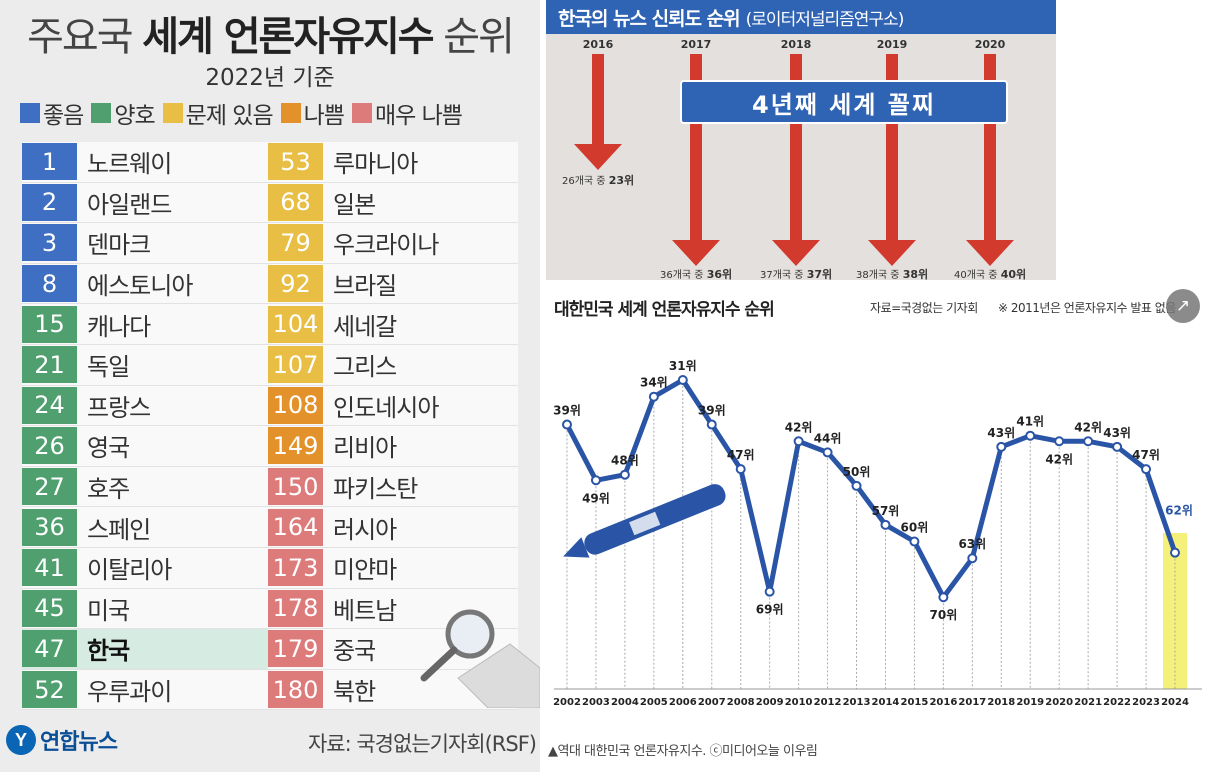 This screenshot has width=1218, height=772. I want to click on legend-label: 양호, so click(134, 116).